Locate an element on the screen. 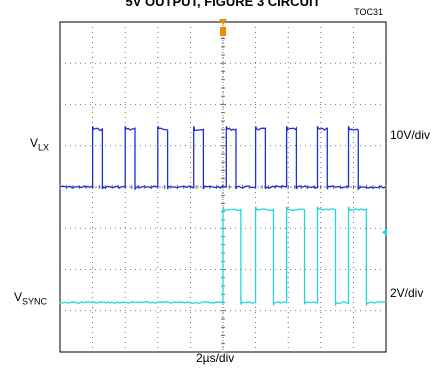 This screenshot has width=443, height=370. ch1-label: VLX is located at coordinates (40, 144).